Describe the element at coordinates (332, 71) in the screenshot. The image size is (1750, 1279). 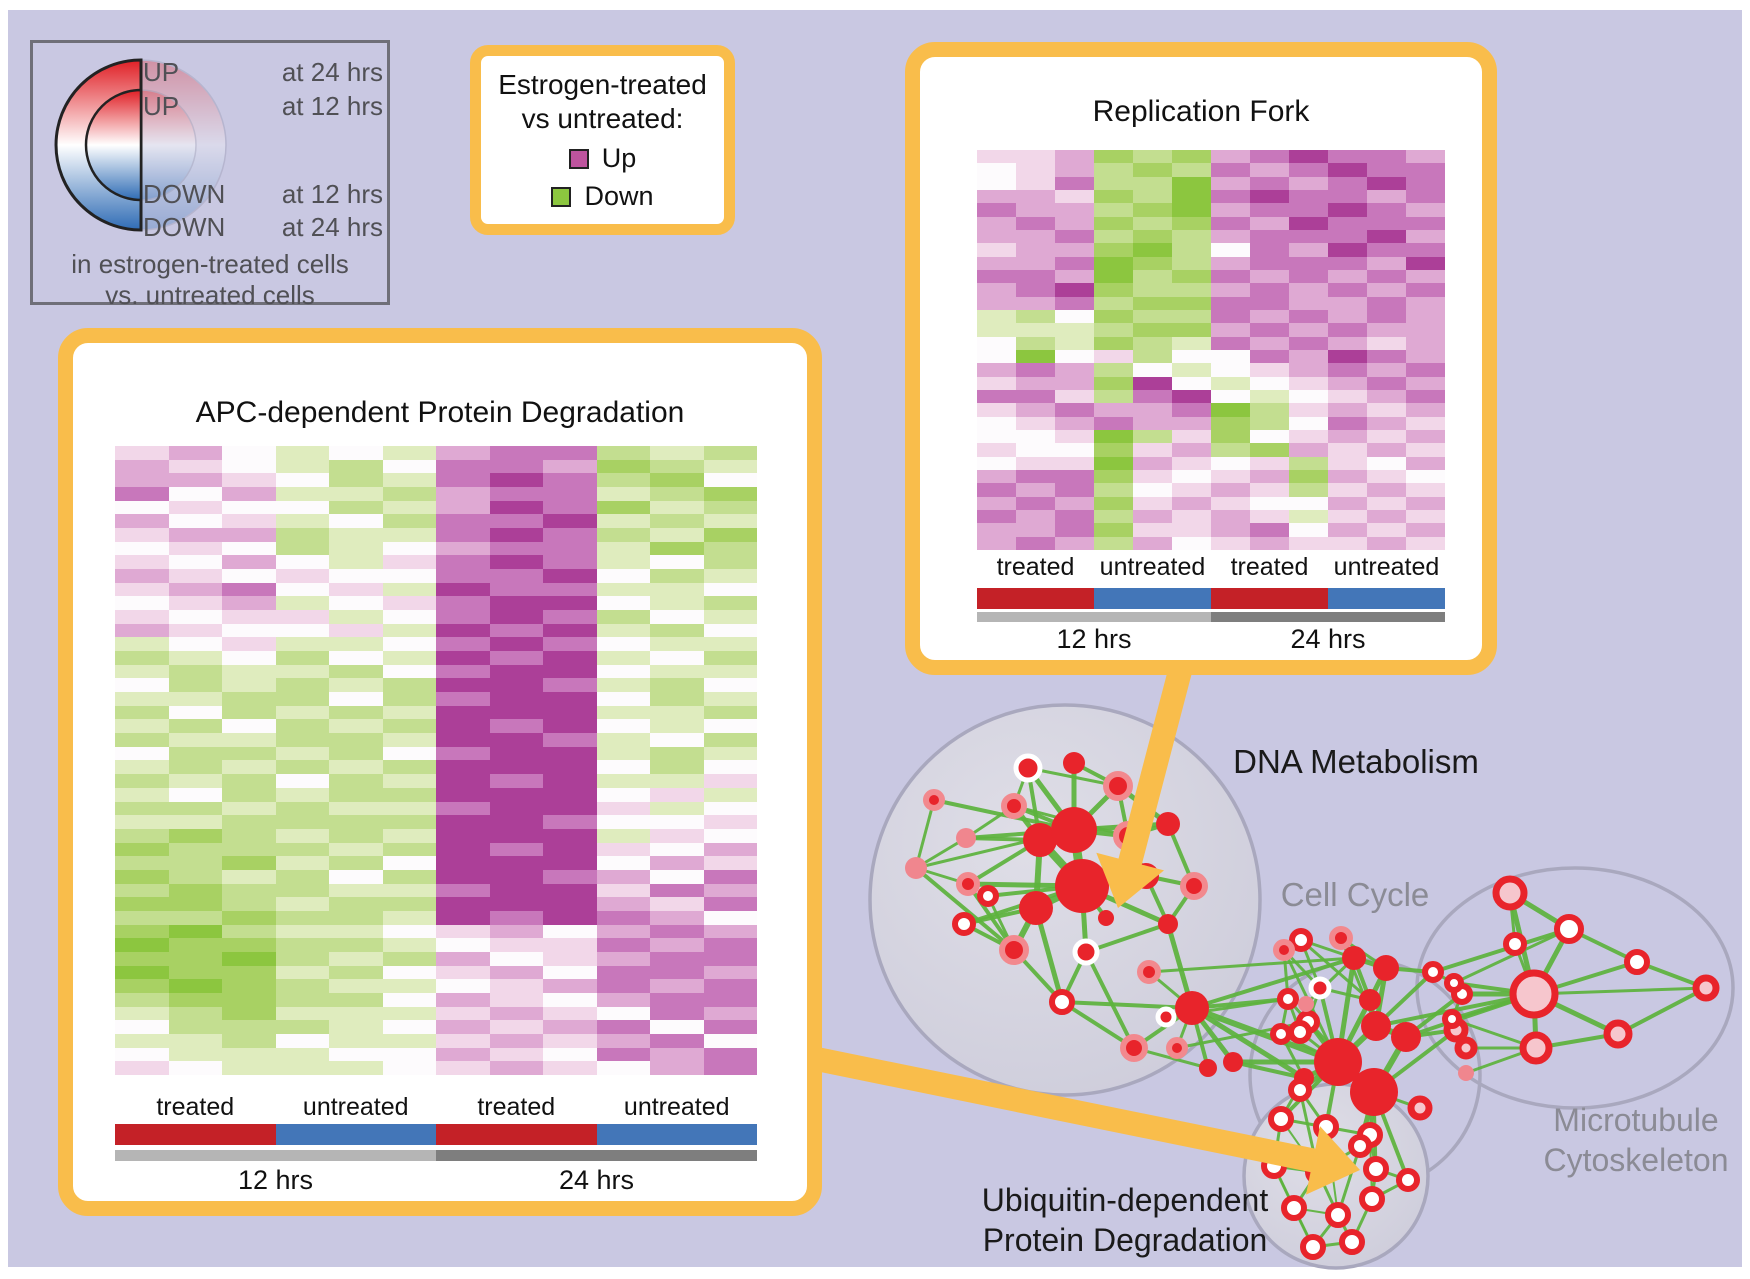
I see `up24-time: at 24 hrs` at that location.